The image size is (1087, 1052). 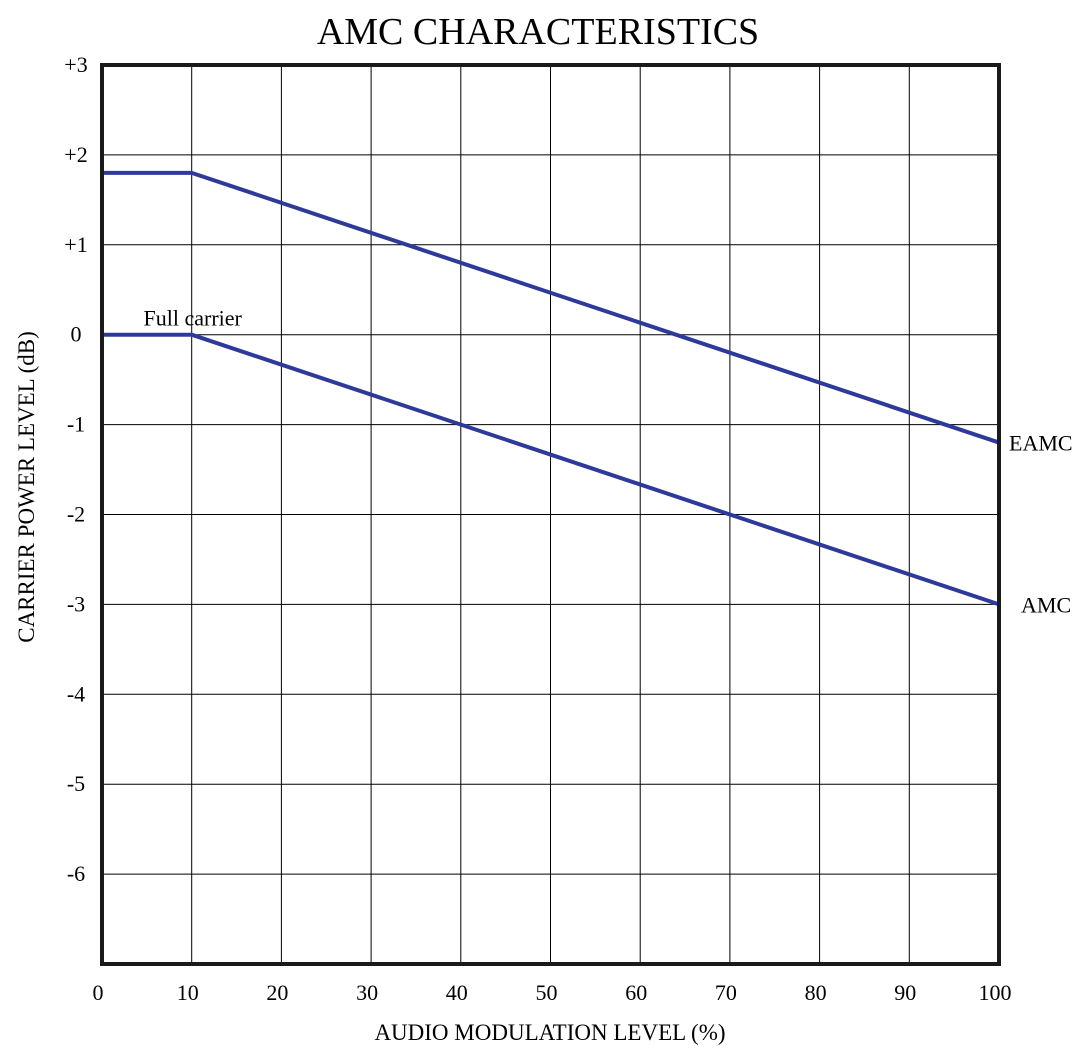 What do you see at coordinates (547, 992) in the screenshot?
I see `x-tick-label: 50` at bounding box center [547, 992].